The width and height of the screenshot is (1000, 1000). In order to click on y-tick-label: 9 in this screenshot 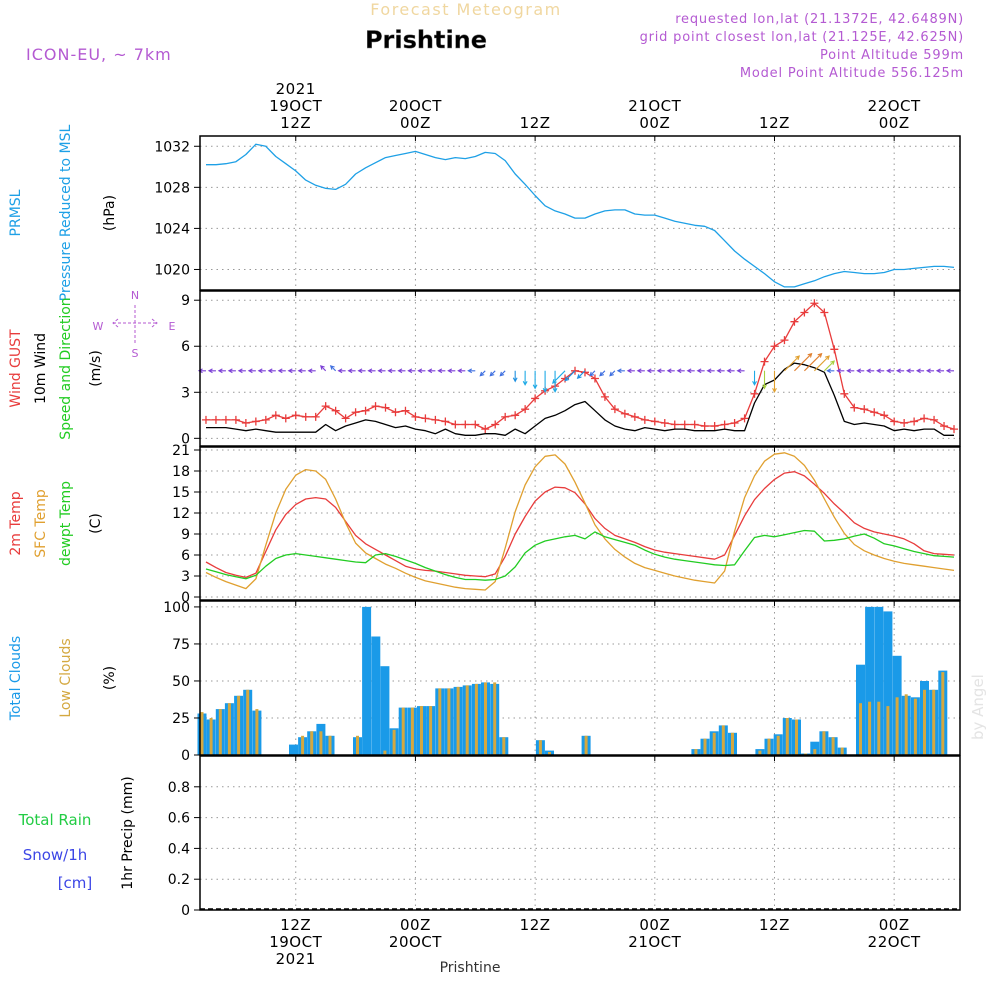, I will do `click(185, 535)`.